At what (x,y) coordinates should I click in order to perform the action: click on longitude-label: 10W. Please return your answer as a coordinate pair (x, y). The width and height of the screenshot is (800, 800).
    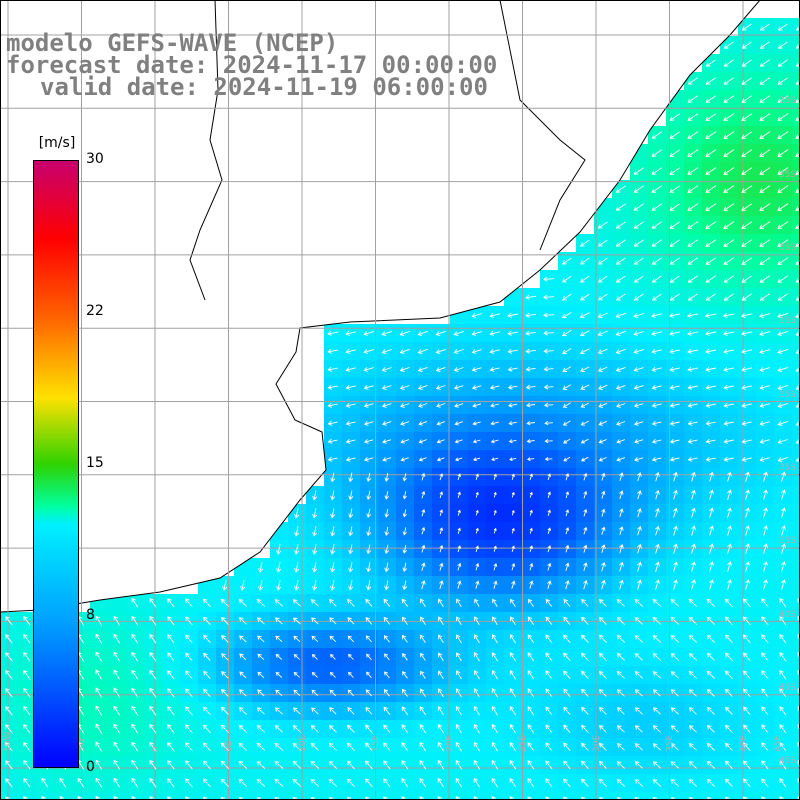
    Looking at the image, I should click on (8, 742).